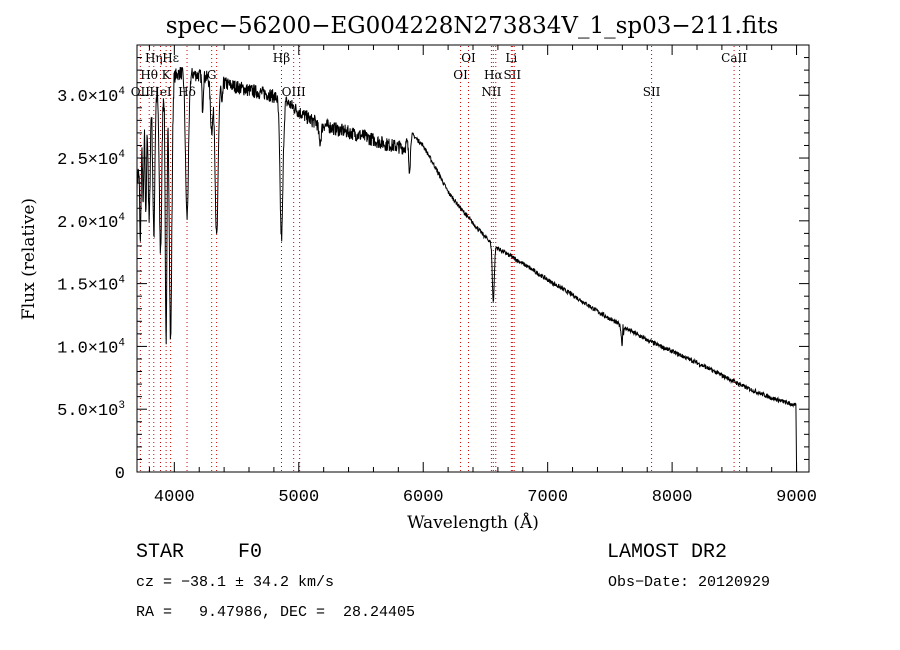 The width and height of the screenshot is (900, 650). I want to click on x-tick-label: 4000, so click(174, 497).